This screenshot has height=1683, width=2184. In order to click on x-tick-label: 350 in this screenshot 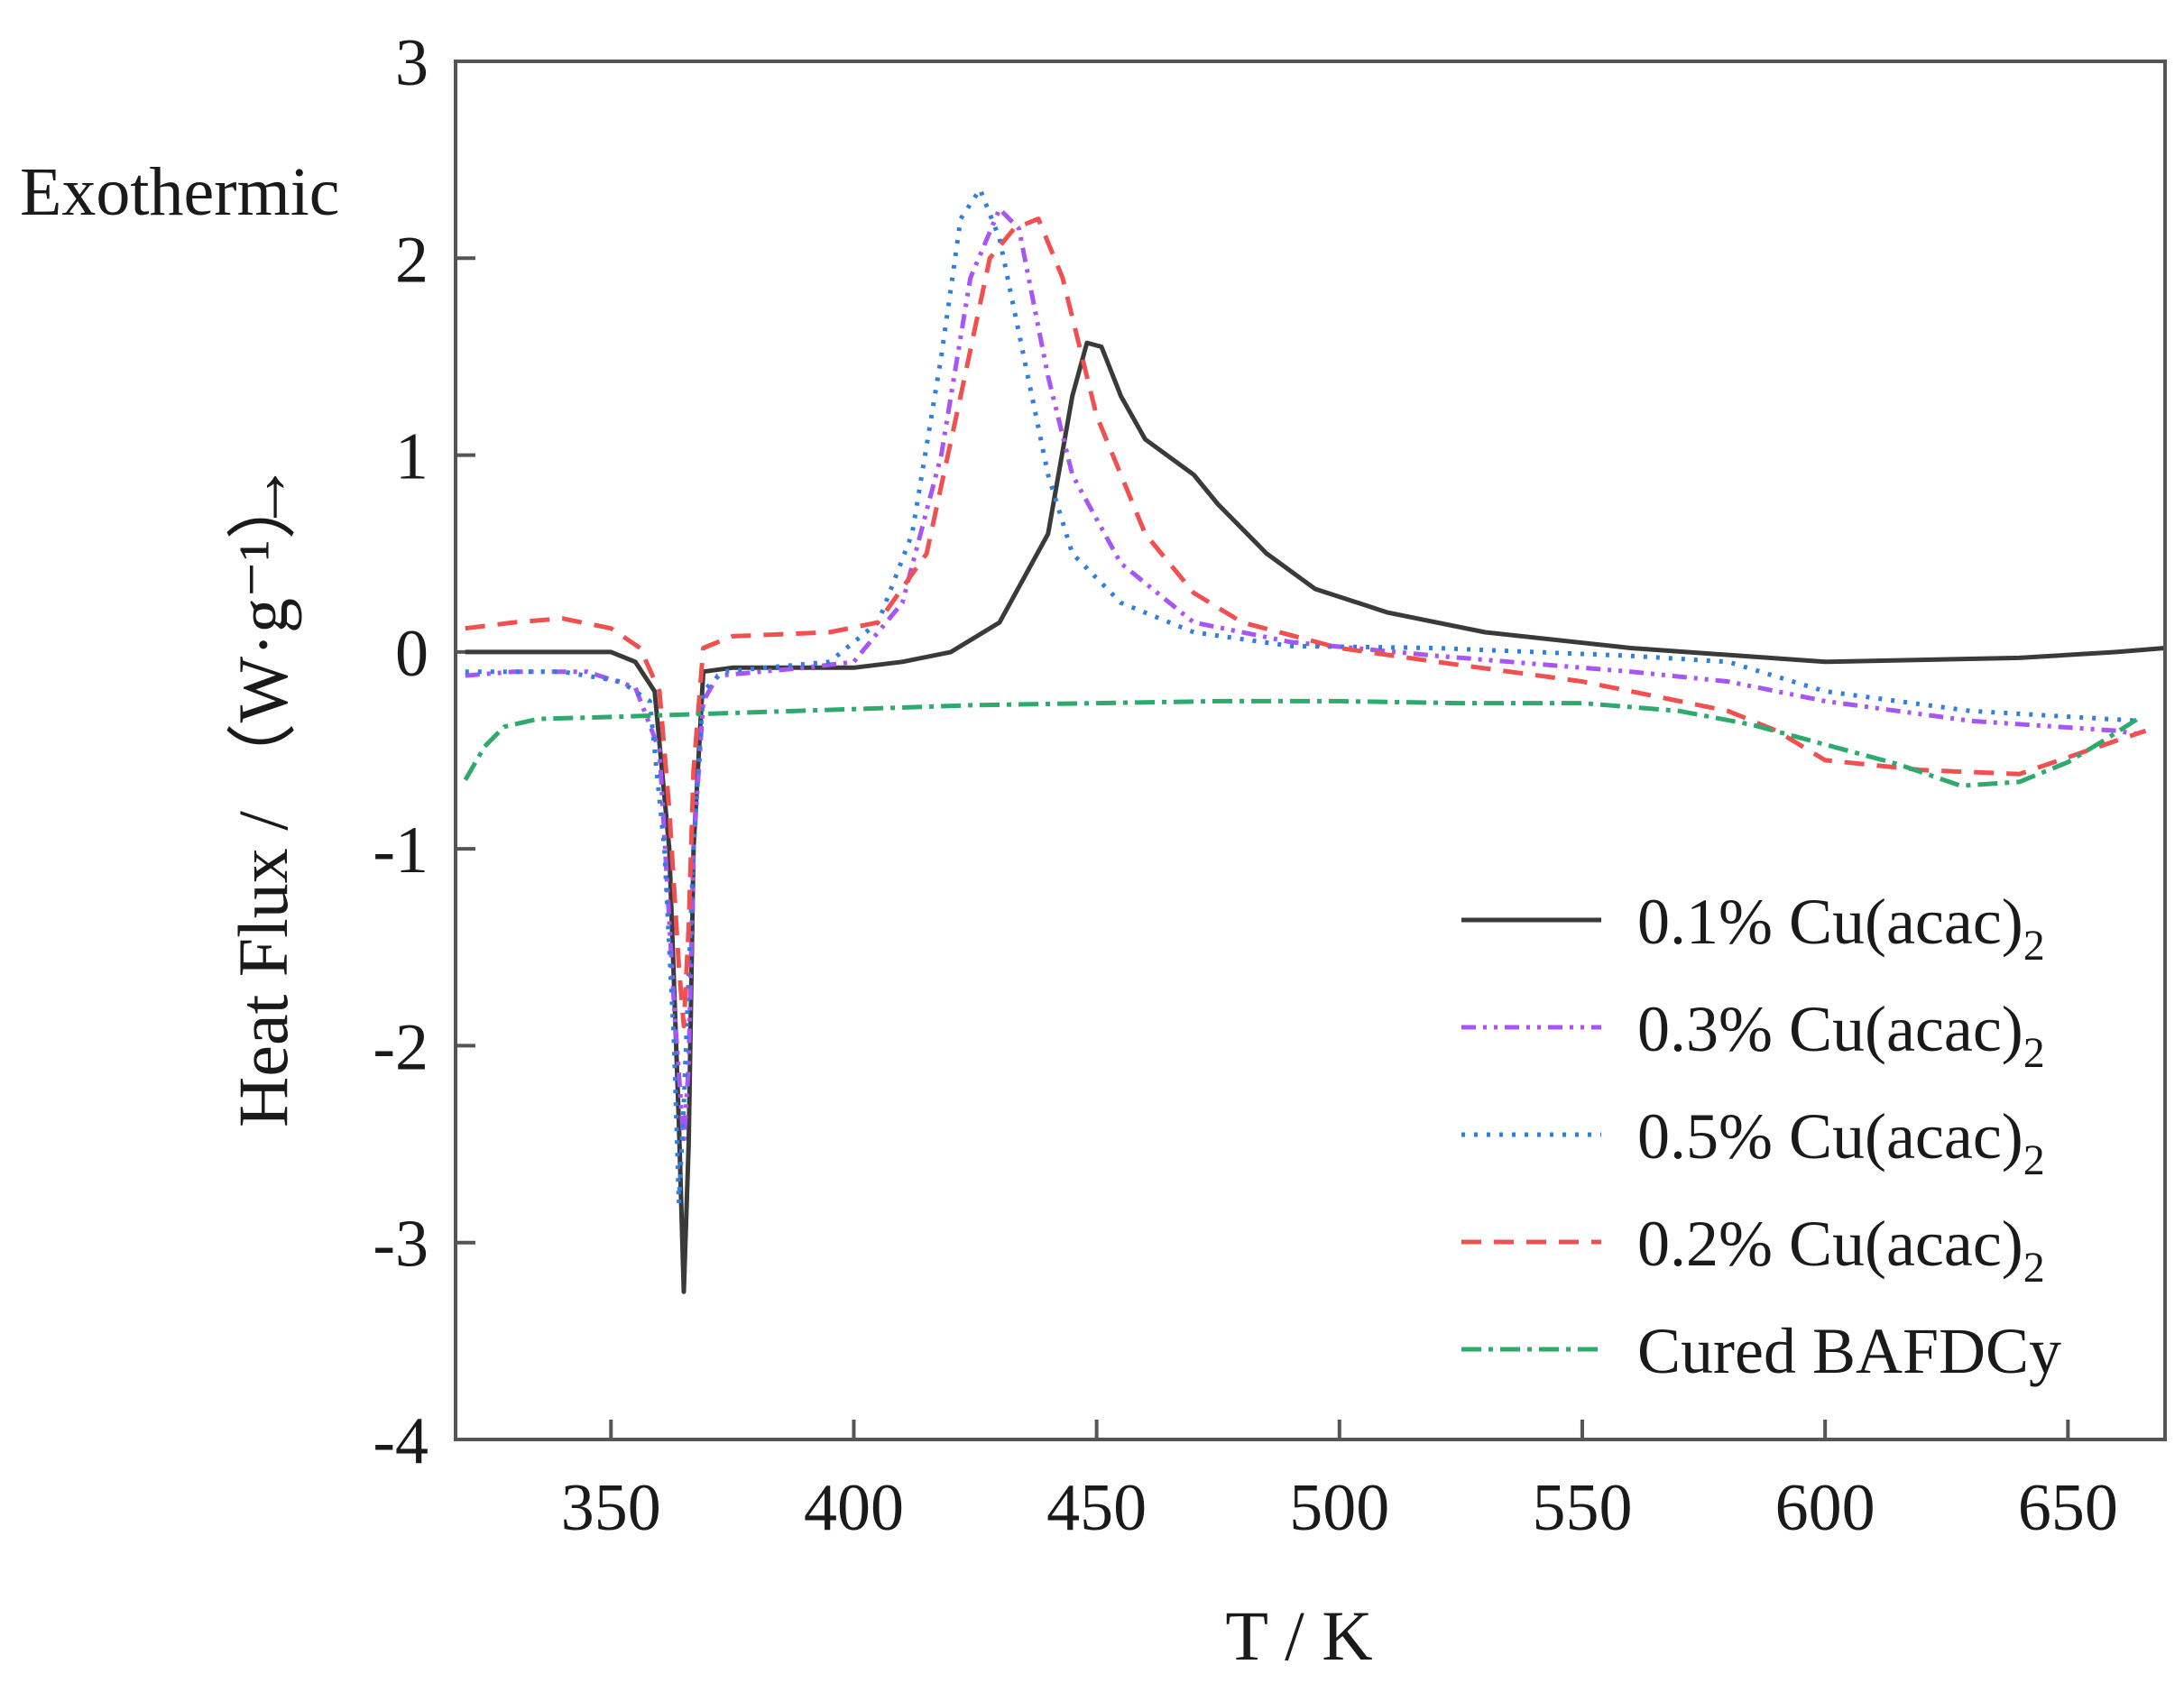, I will do `click(611, 1508)`.